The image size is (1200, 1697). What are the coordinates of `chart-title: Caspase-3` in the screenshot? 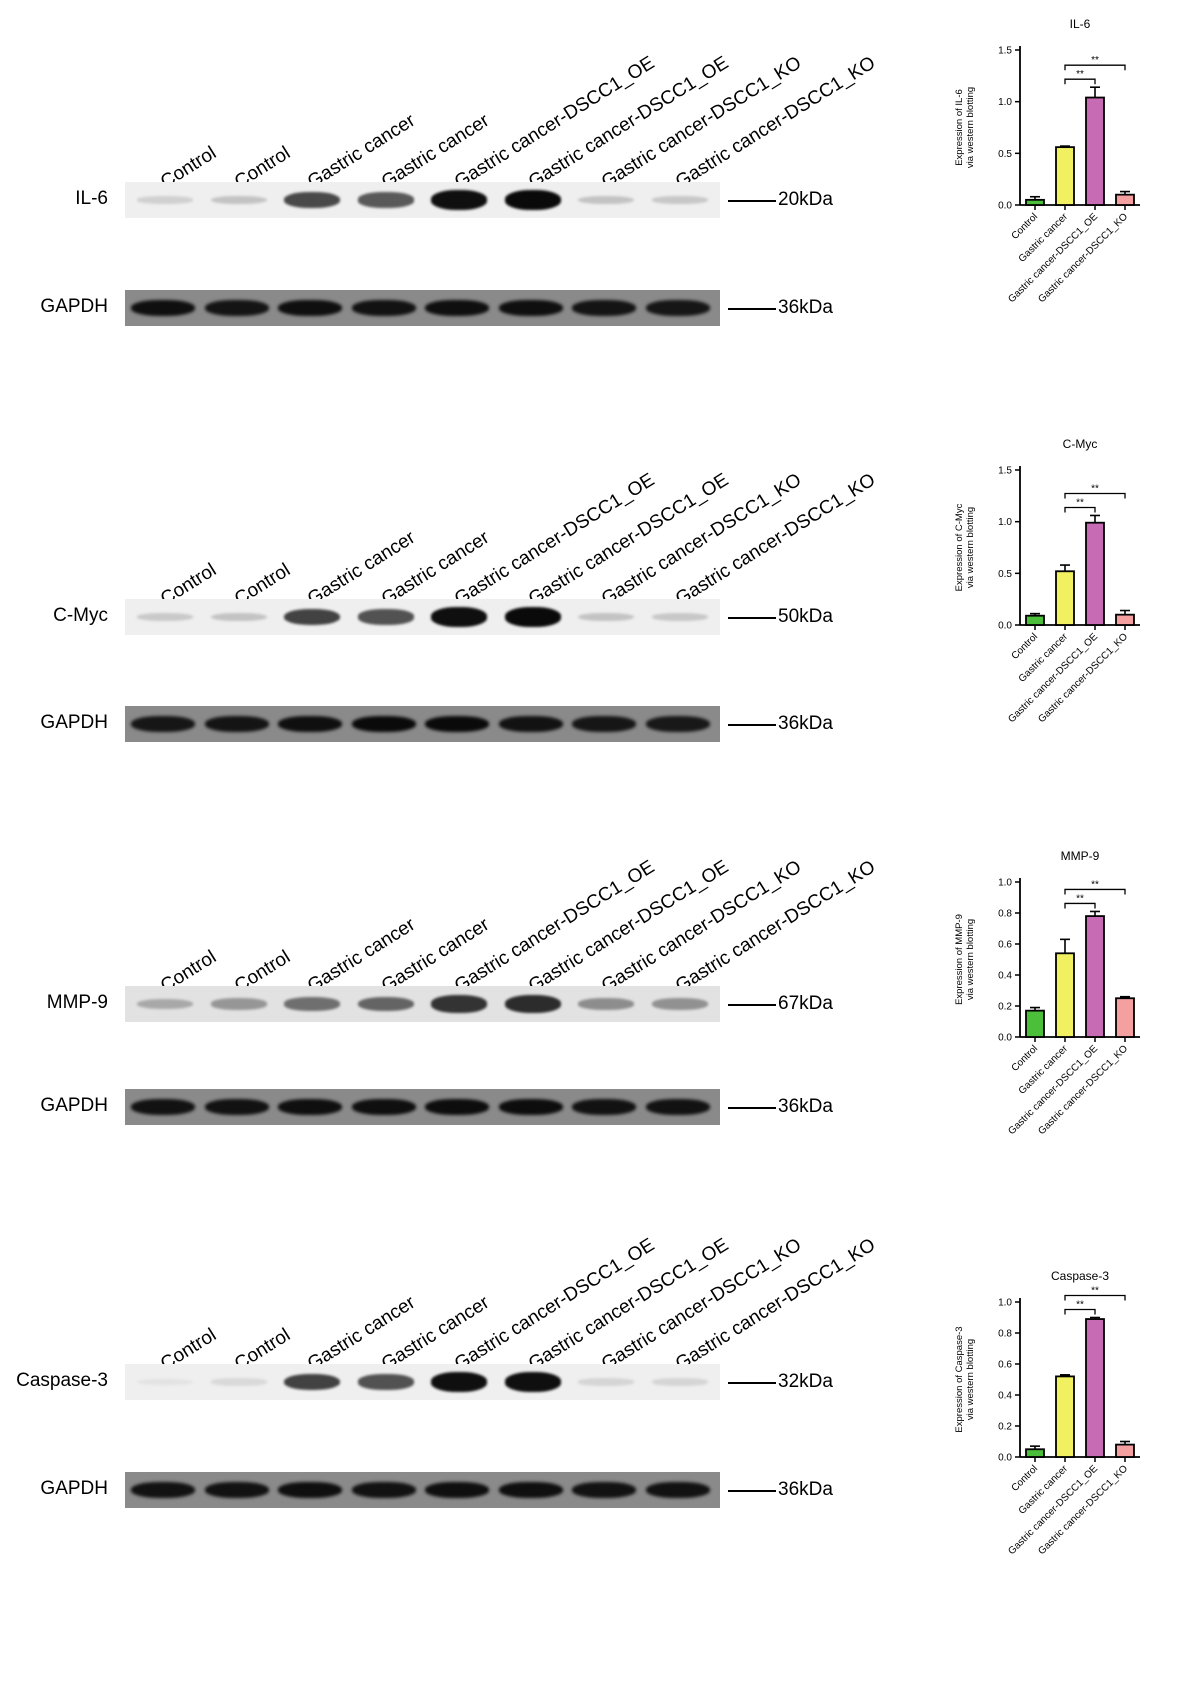 It's located at (1080, 1276).